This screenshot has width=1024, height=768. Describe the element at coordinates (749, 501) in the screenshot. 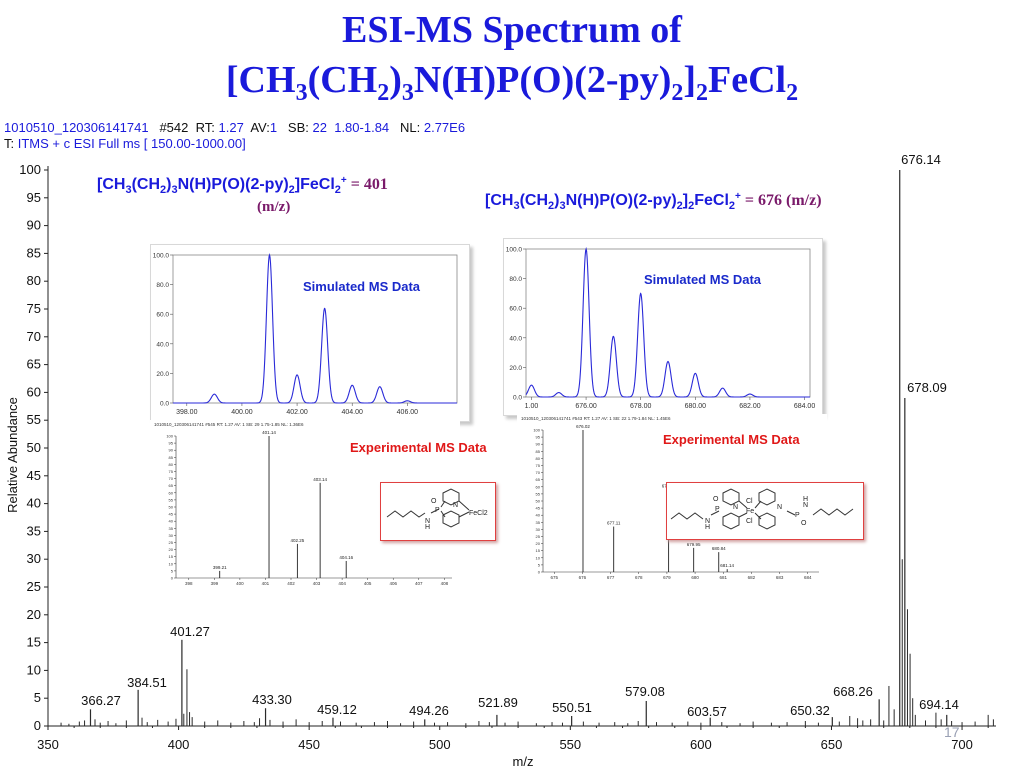

I see `structure-right-cl-top: Cl` at that location.